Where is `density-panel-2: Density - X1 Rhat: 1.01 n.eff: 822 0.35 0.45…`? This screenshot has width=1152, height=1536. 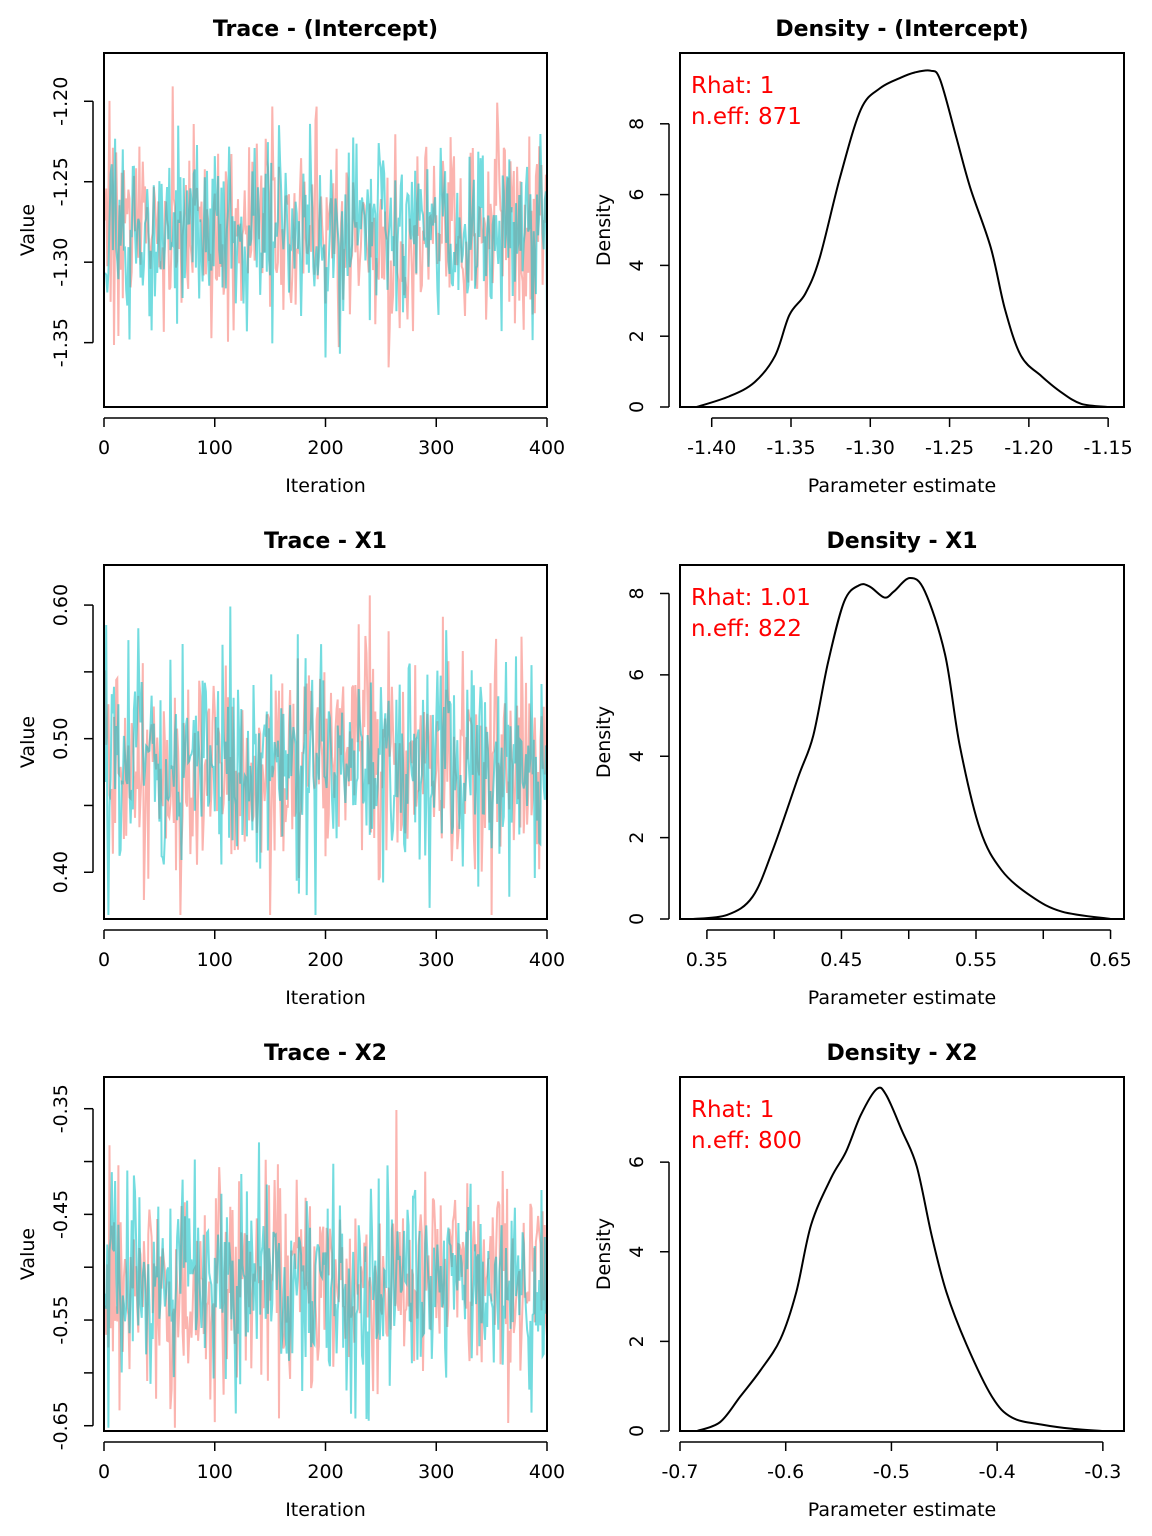 density-panel-2: Density - X1 Rhat: 1.01 n.eff: 822 0.35 0.45… is located at coordinates (862, 769).